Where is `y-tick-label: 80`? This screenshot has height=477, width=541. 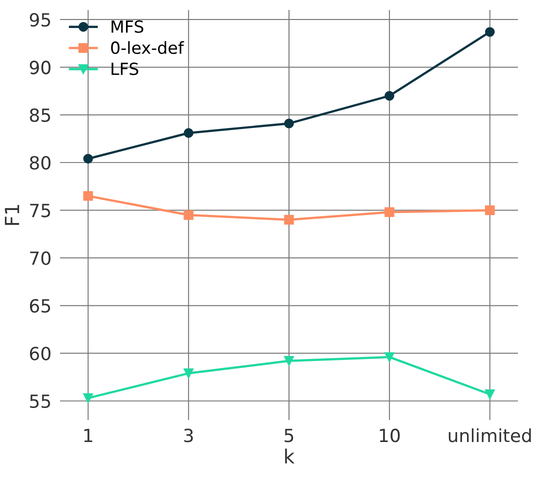
y-tick-label: 80 is located at coordinates (40, 163).